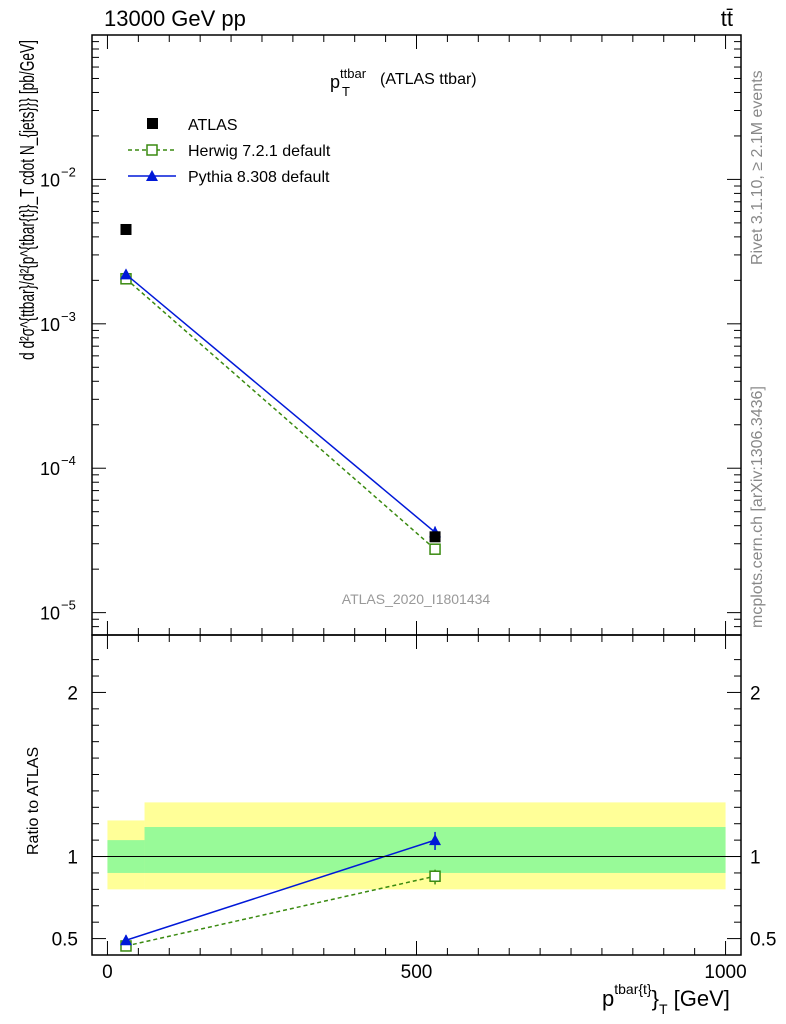  What do you see at coordinates (755, 858) in the screenshot?
I see `ratio-ytick-label-right: 1` at bounding box center [755, 858].